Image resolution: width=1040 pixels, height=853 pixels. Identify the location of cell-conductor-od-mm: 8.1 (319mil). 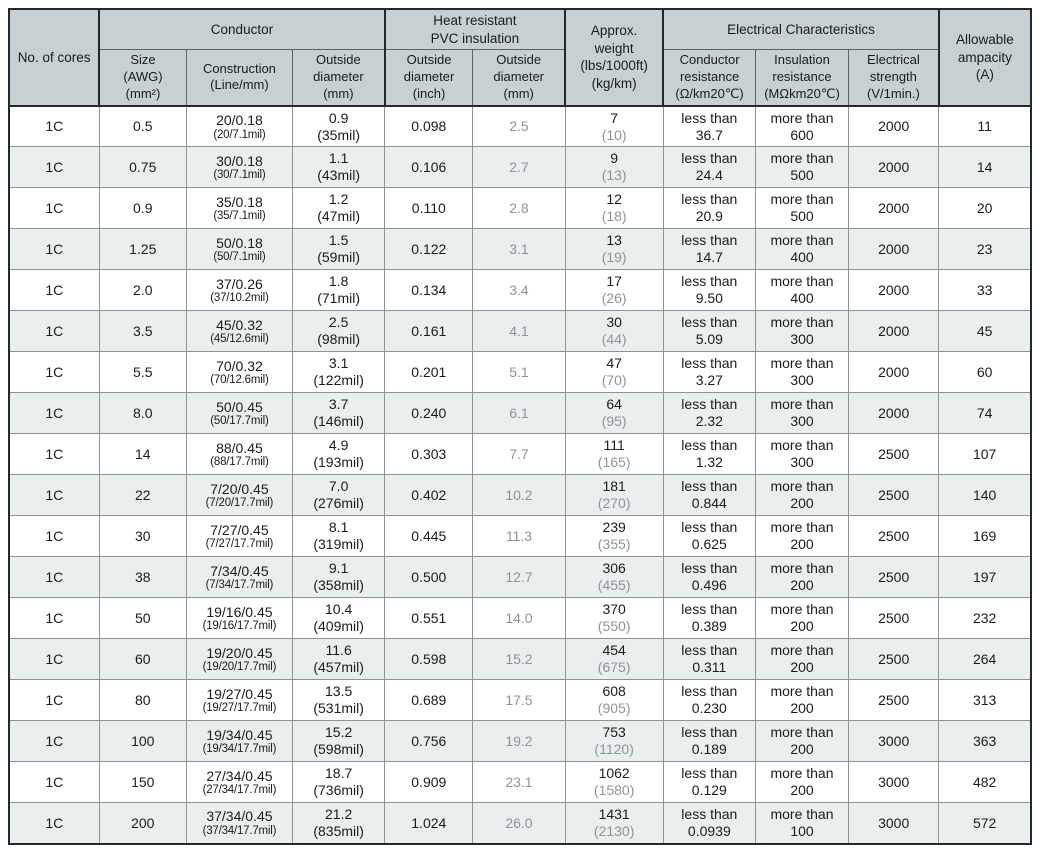
(339, 536).